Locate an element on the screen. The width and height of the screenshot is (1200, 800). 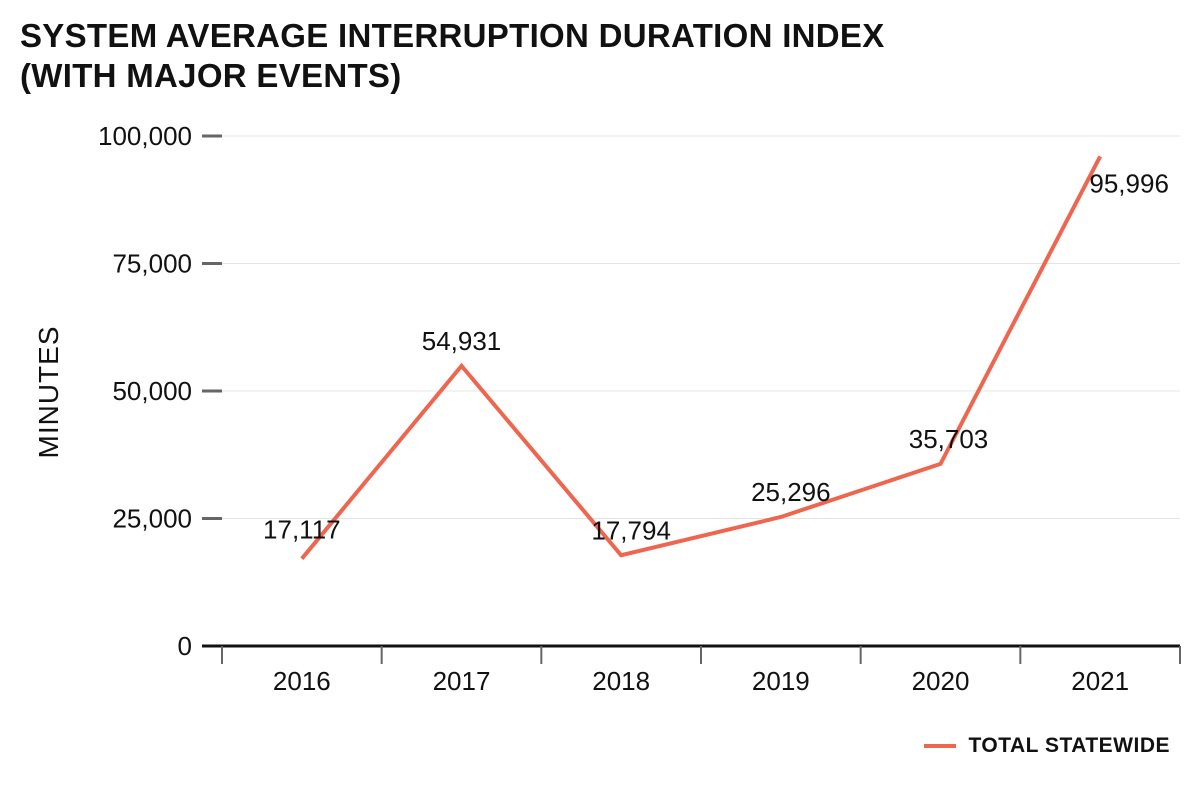
data-label: 35,703 is located at coordinates (949, 439).